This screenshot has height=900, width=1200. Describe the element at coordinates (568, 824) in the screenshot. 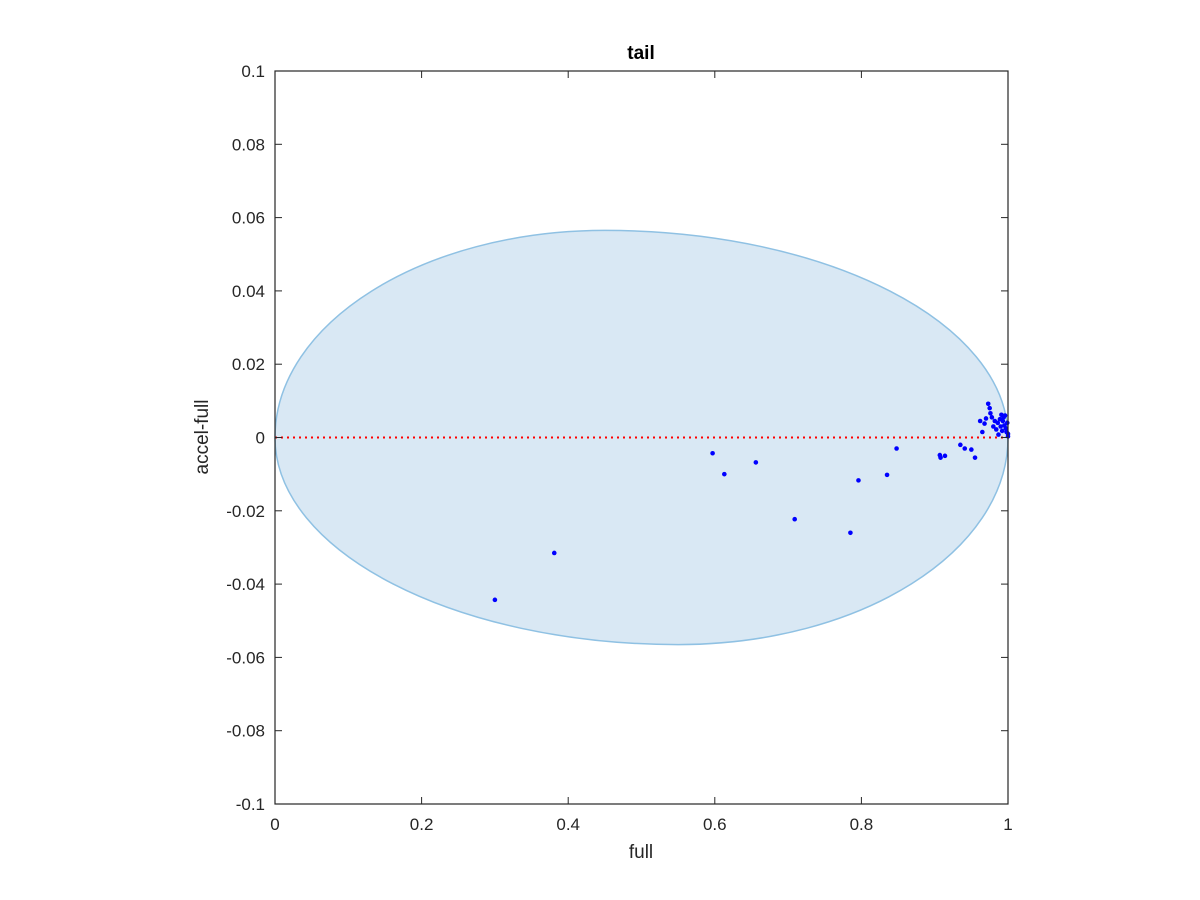

I see `x-tick-label: 0.4` at that location.